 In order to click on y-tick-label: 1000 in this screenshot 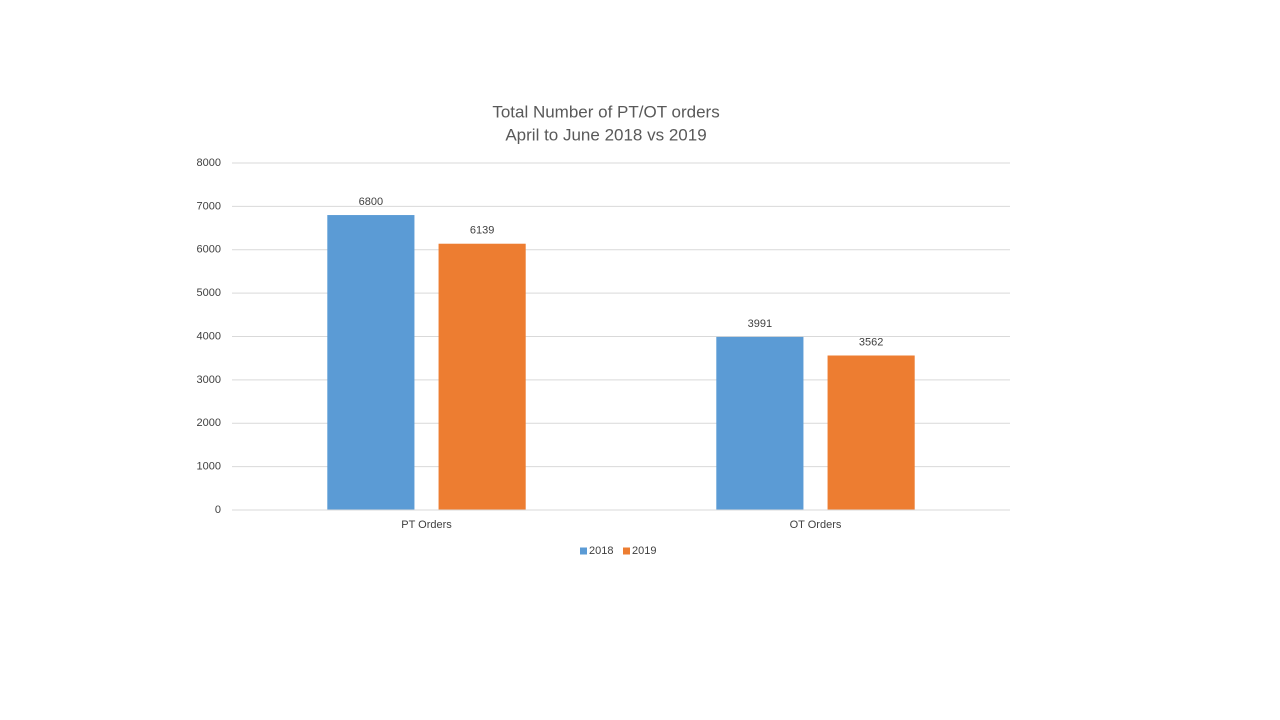, I will do `click(209, 467)`.